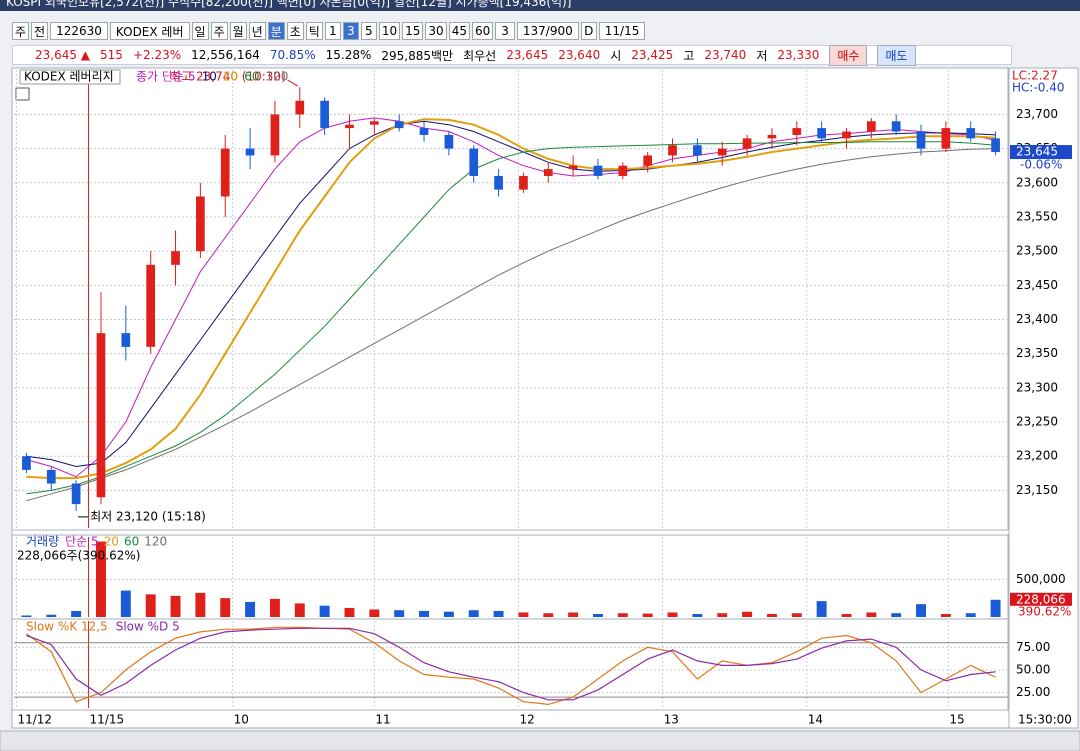  What do you see at coordinates (1037, 353) in the screenshot?
I see `y-tick-label: 23,350` at bounding box center [1037, 353].